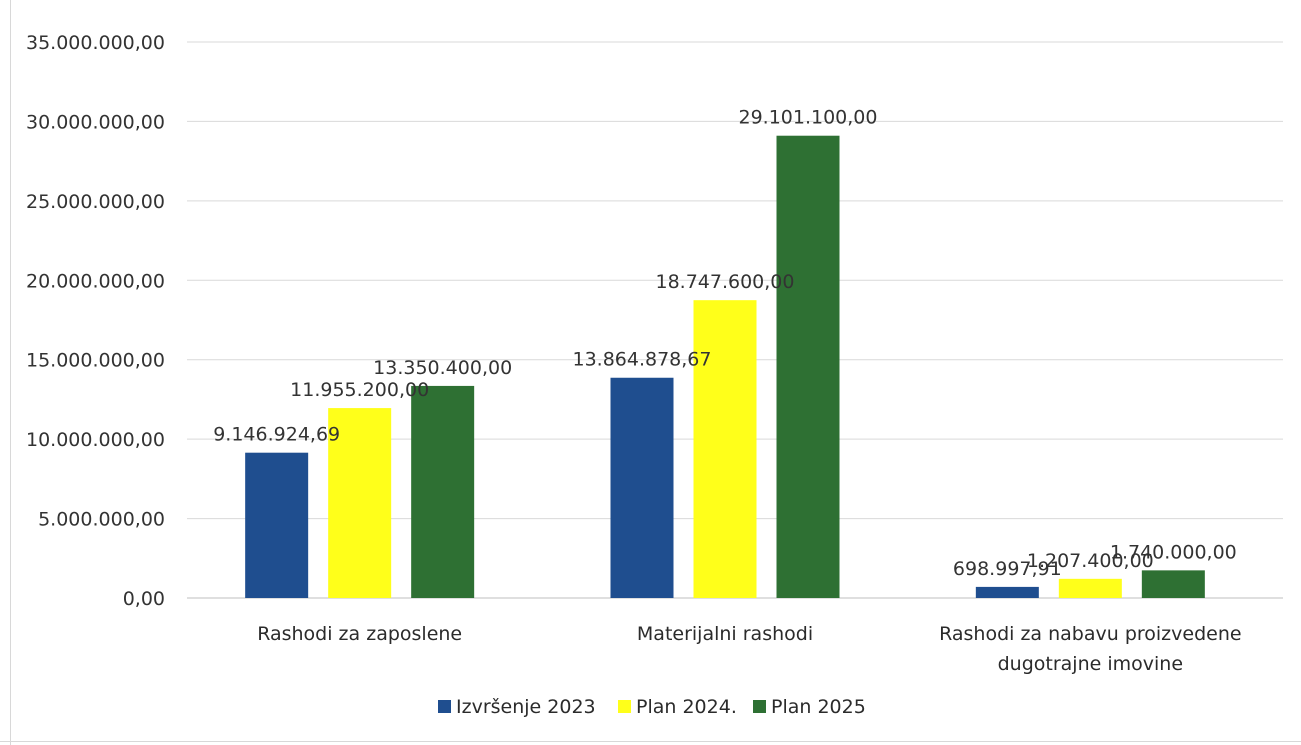 The image size is (1301, 745). What do you see at coordinates (526, 707) in the screenshot?
I see `legend-label: Izvršenje 2023` at bounding box center [526, 707].